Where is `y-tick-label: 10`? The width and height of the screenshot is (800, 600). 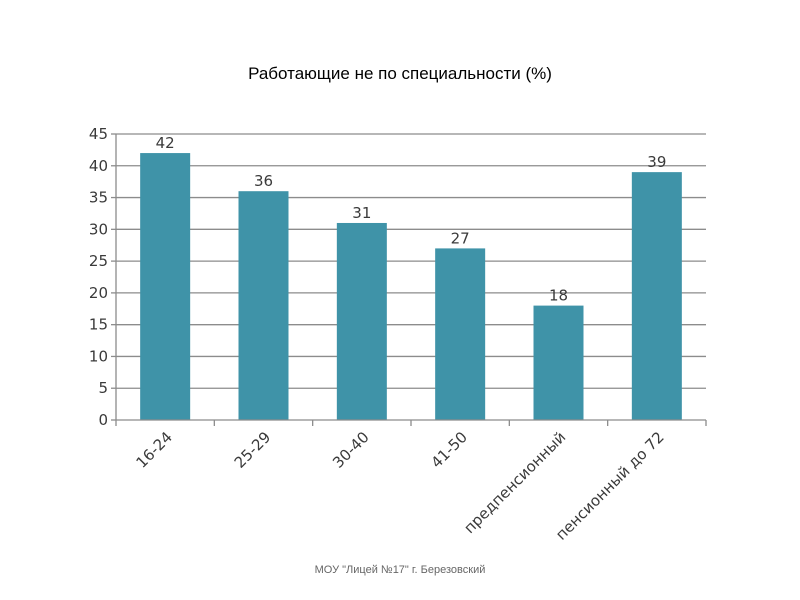 y-tick-label: 10 is located at coordinates (98, 356).